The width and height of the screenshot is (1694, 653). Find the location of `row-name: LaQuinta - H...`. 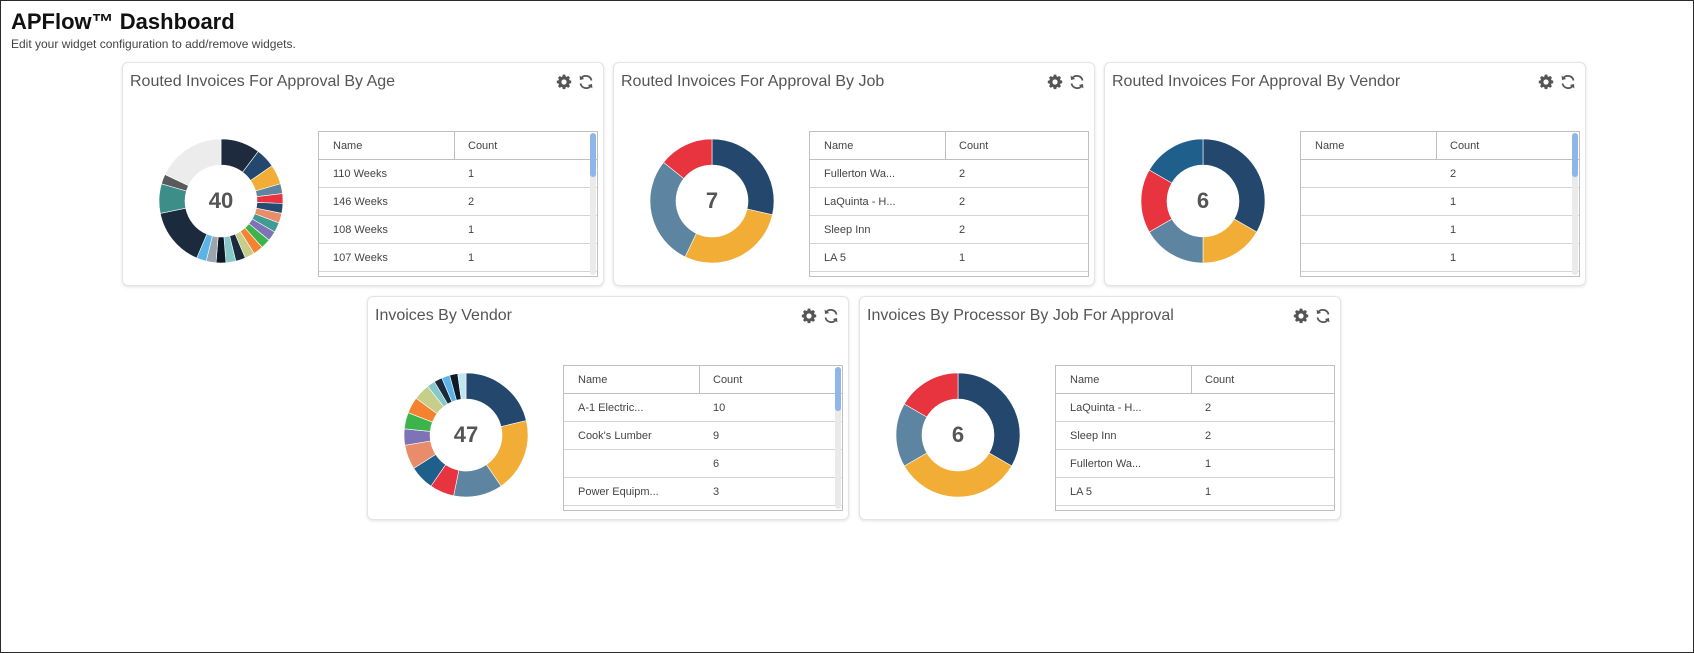

row-name: LaQuinta - H... is located at coordinates (1106, 407).